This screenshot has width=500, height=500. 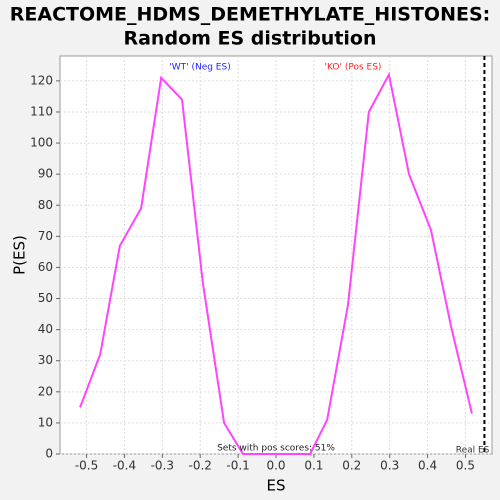 I want to click on y-tick-label: 60, so click(x=45, y=267).